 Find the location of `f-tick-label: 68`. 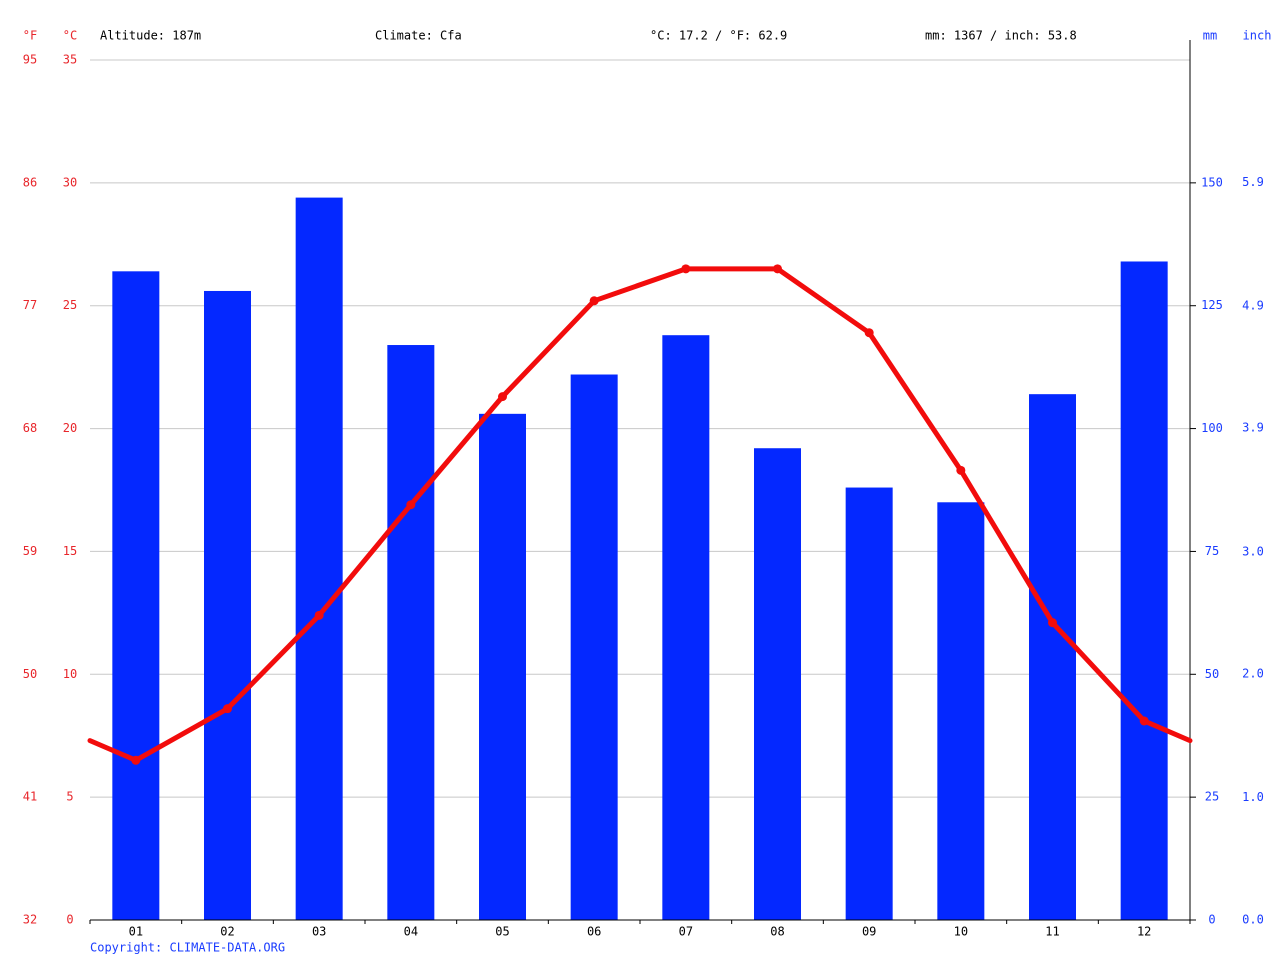

f-tick-label: 68 is located at coordinates (30, 428).